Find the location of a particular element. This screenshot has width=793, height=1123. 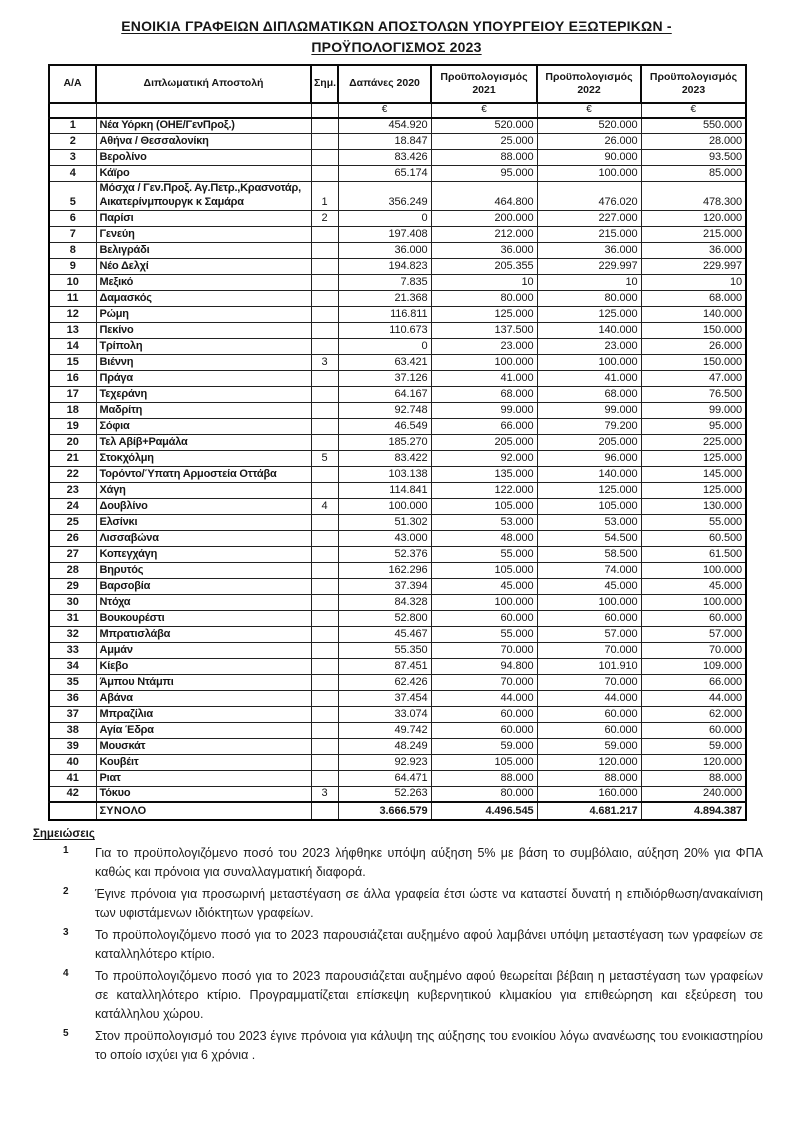

expenses-2020: 46.549 is located at coordinates (384, 426).